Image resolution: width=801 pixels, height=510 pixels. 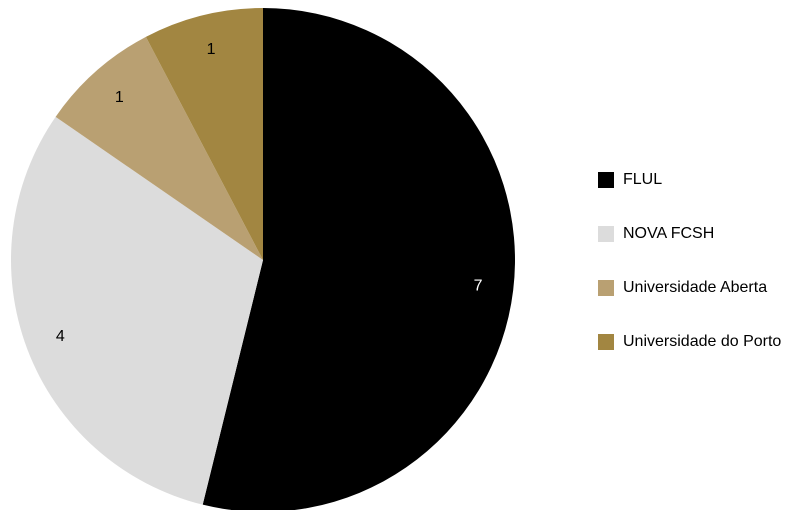 What do you see at coordinates (478, 285) in the screenshot?
I see `data-label: 7` at bounding box center [478, 285].